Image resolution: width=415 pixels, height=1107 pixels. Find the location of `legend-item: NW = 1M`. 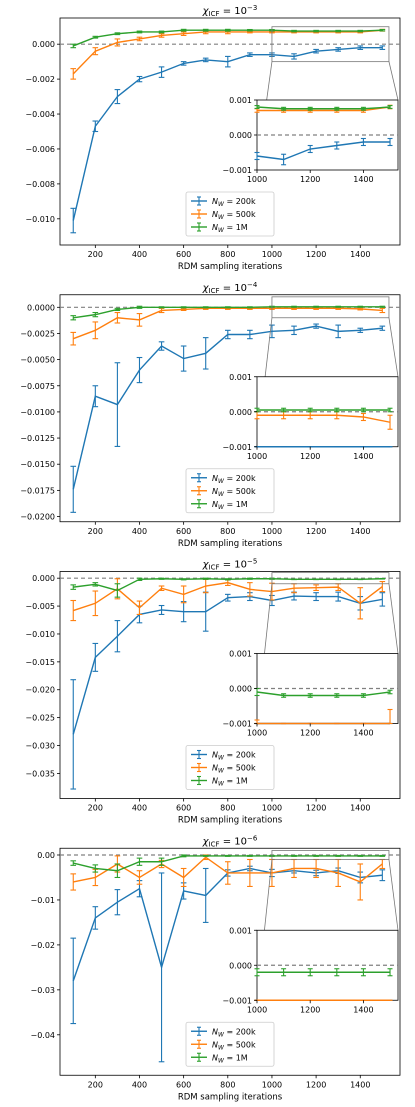

legend-item: NW = 1M is located at coordinates (219, 781).